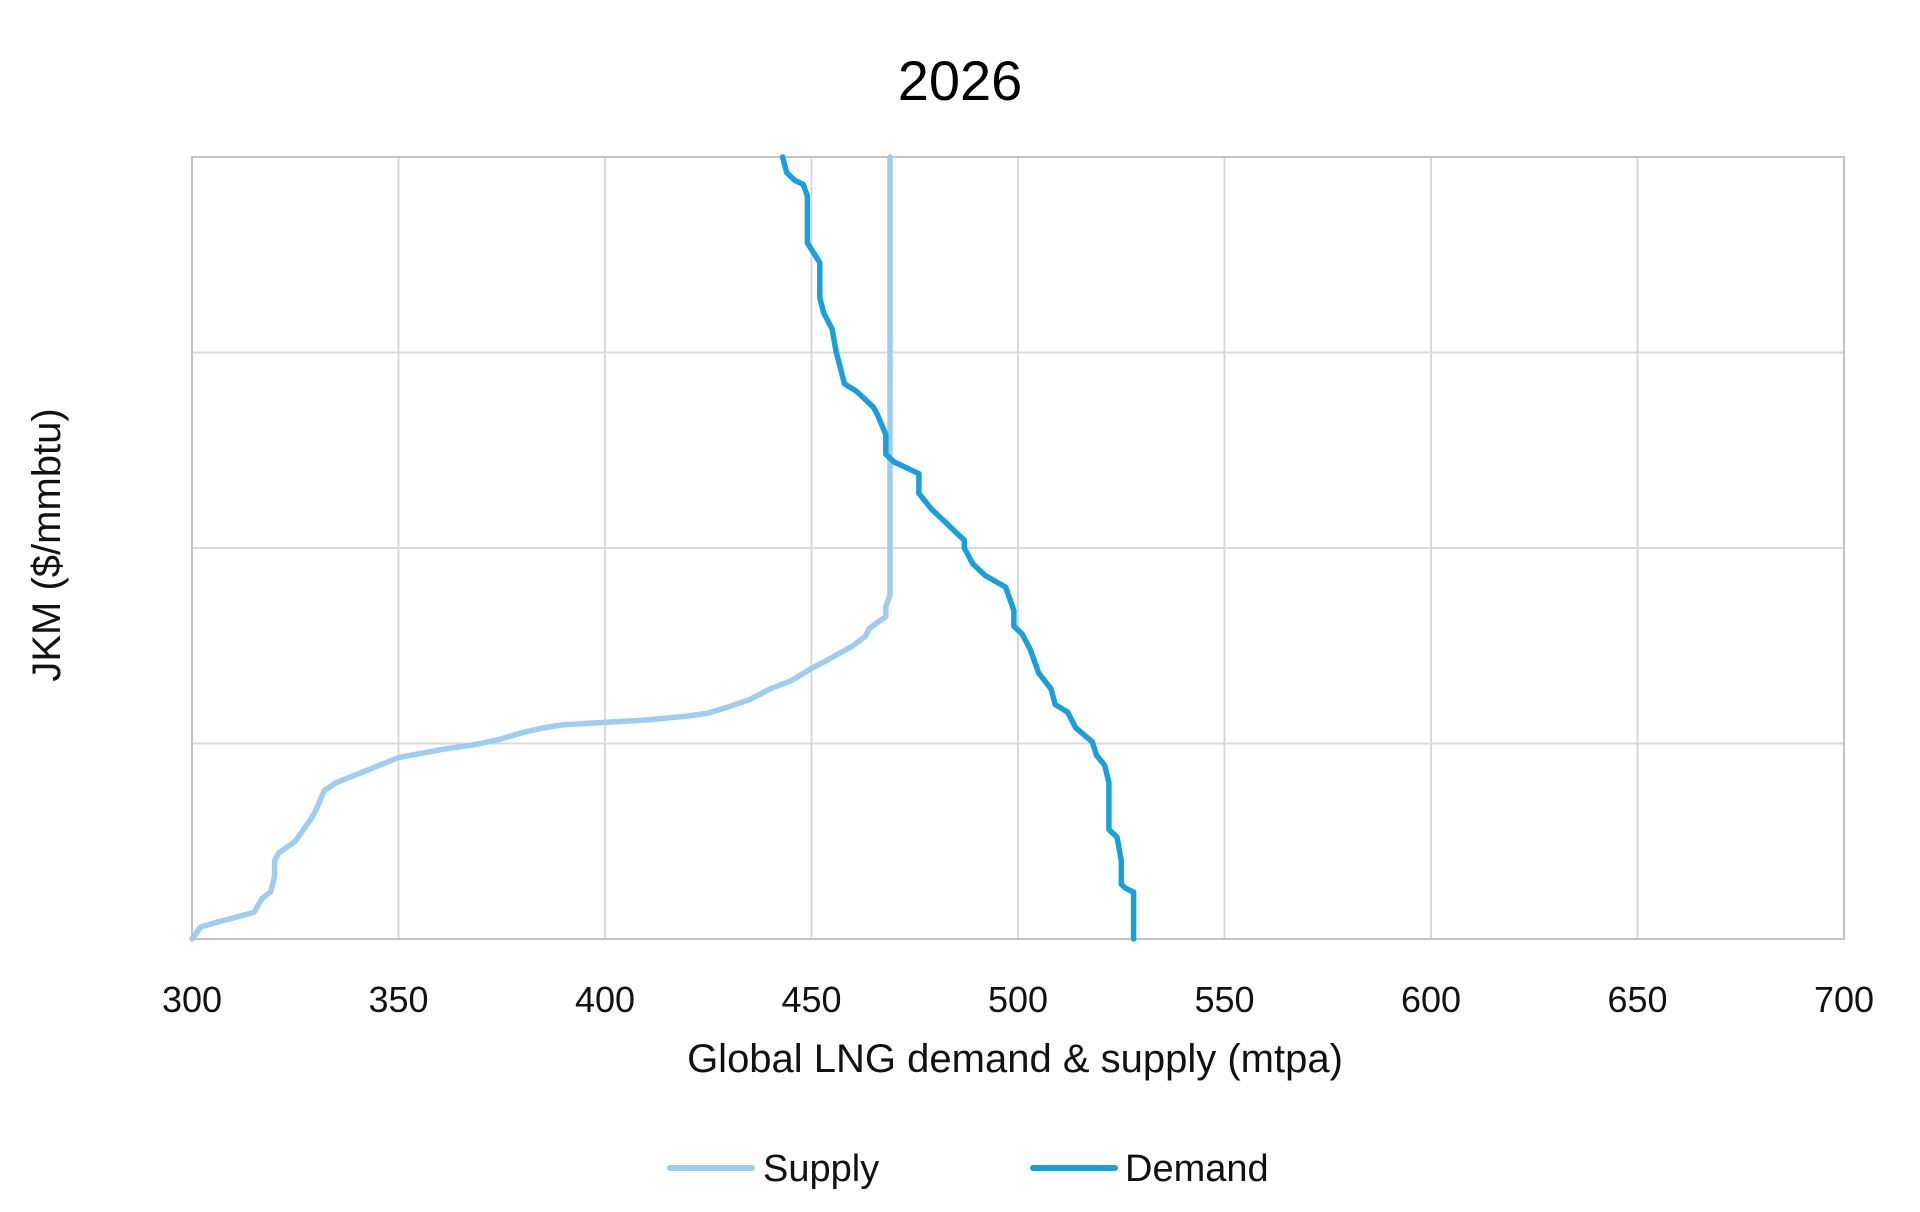  Describe the element at coordinates (1197, 1169) in the screenshot. I see `legend-demand-label: Demand` at that location.